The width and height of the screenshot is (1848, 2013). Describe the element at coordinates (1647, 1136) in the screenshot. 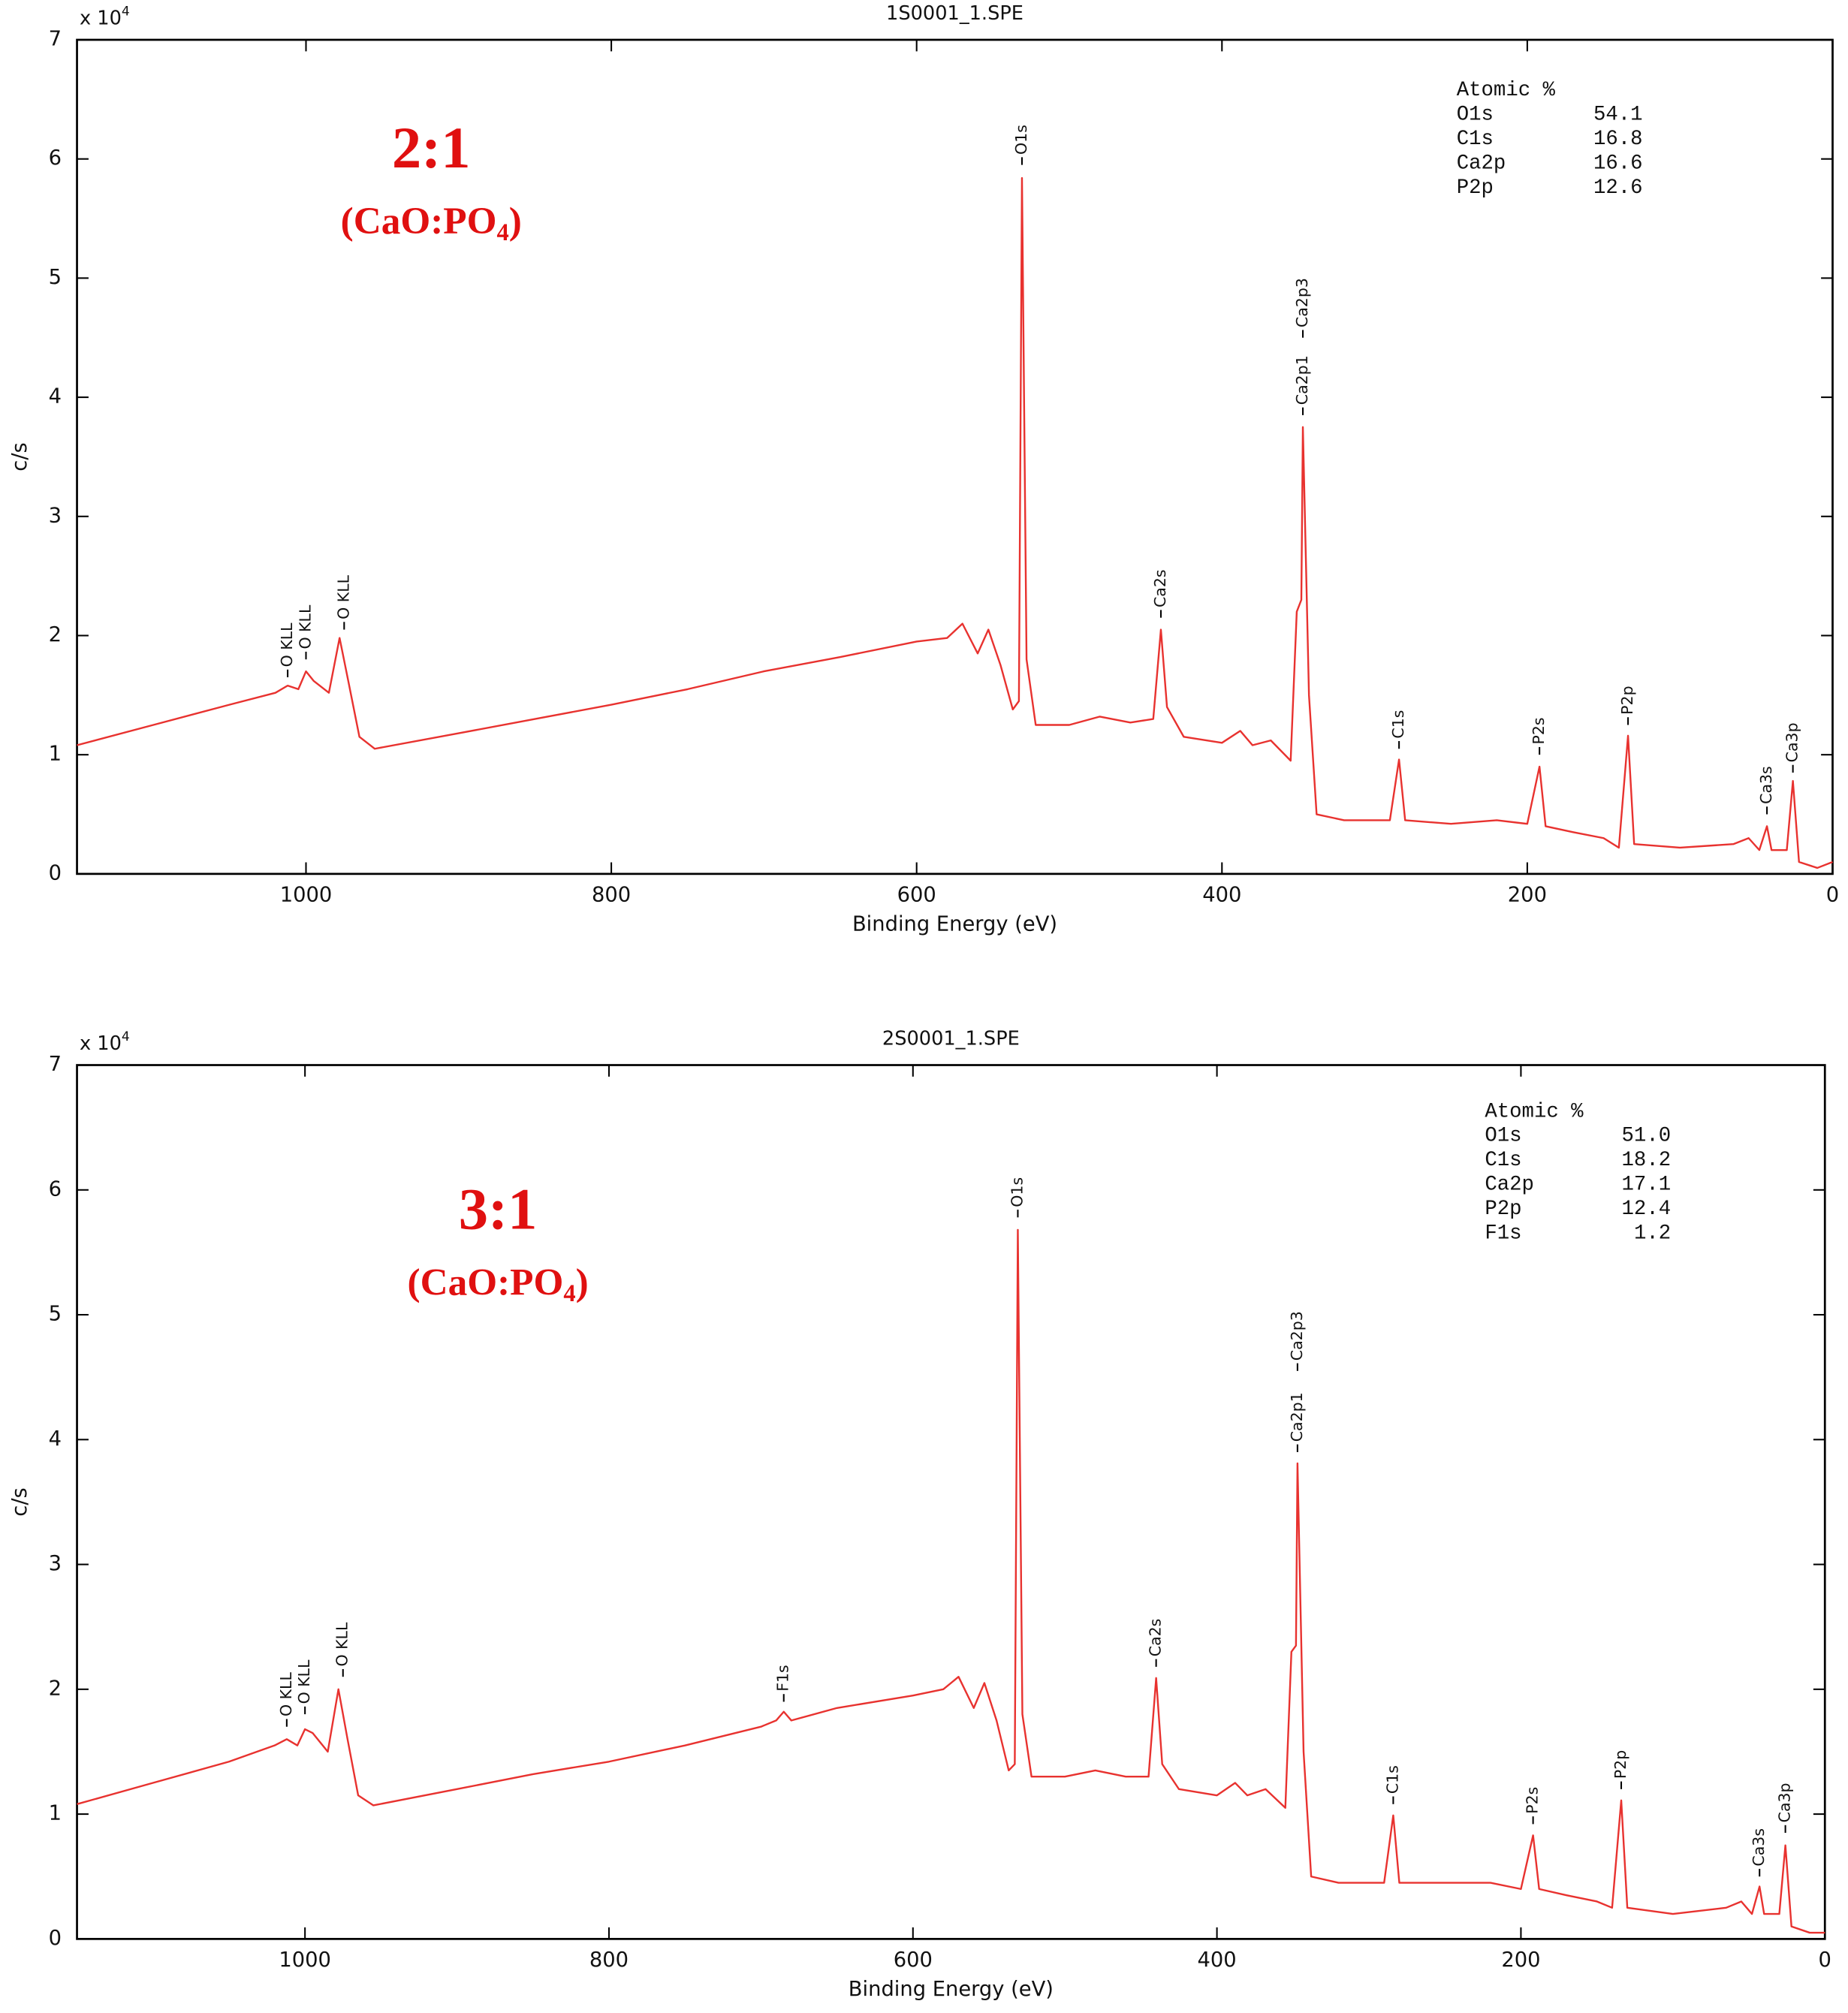

I see `atomic-row-value: 51.0` at that location.